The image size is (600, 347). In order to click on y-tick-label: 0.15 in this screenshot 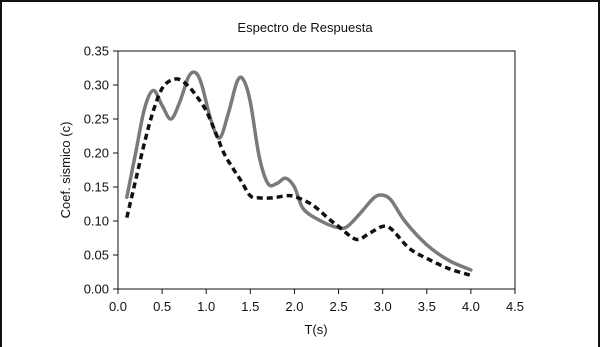, I will do `click(96, 187)`.